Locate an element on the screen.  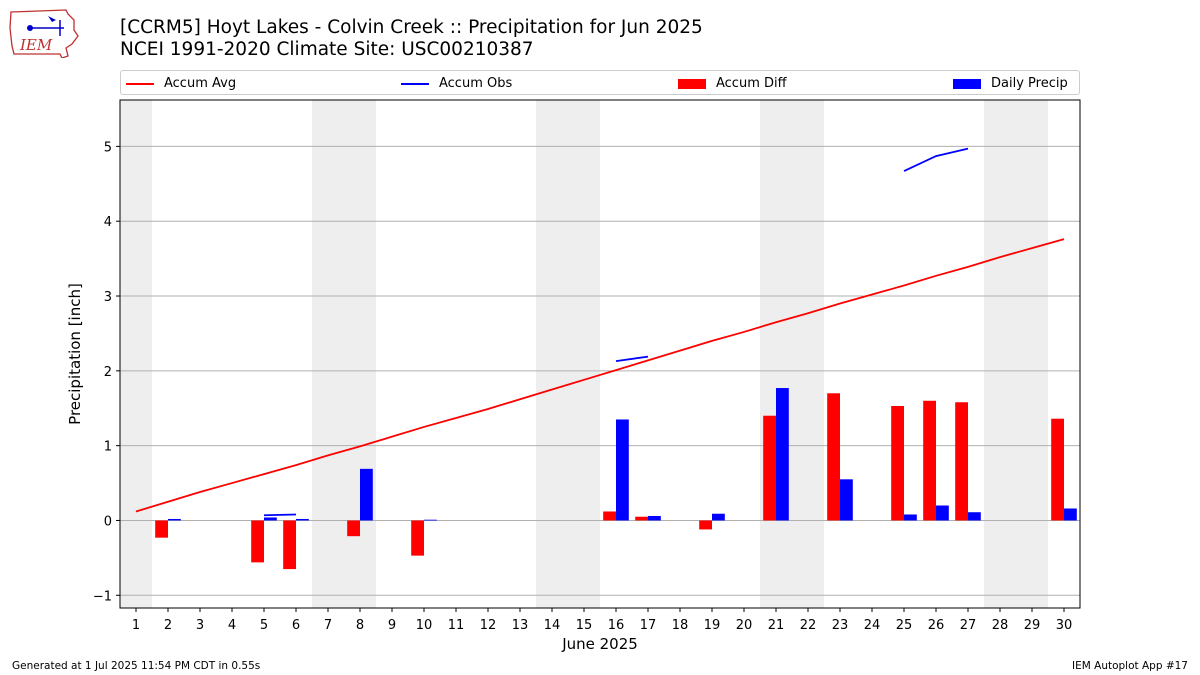
y-tick-label: 5 is located at coordinates (108, 147).